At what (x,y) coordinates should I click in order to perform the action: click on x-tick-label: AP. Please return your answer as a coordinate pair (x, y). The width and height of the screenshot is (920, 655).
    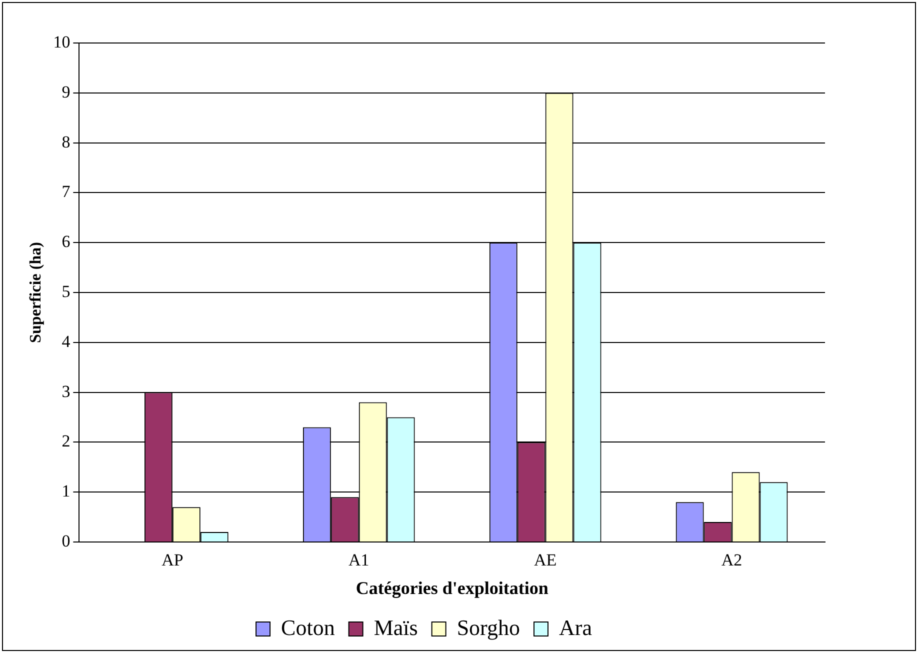
    Looking at the image, I should click on (173, 560).